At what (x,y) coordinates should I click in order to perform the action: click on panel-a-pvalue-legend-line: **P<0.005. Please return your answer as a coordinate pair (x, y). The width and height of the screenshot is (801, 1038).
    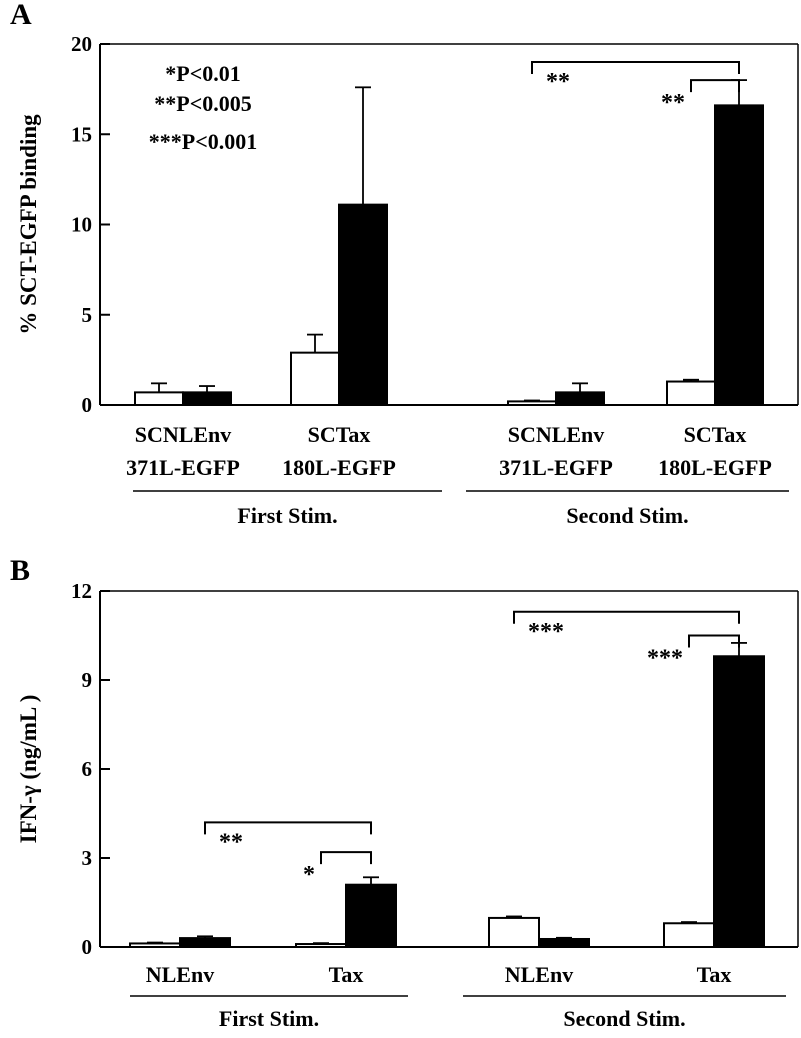
    Looking at the image, I should click on (202, 103).